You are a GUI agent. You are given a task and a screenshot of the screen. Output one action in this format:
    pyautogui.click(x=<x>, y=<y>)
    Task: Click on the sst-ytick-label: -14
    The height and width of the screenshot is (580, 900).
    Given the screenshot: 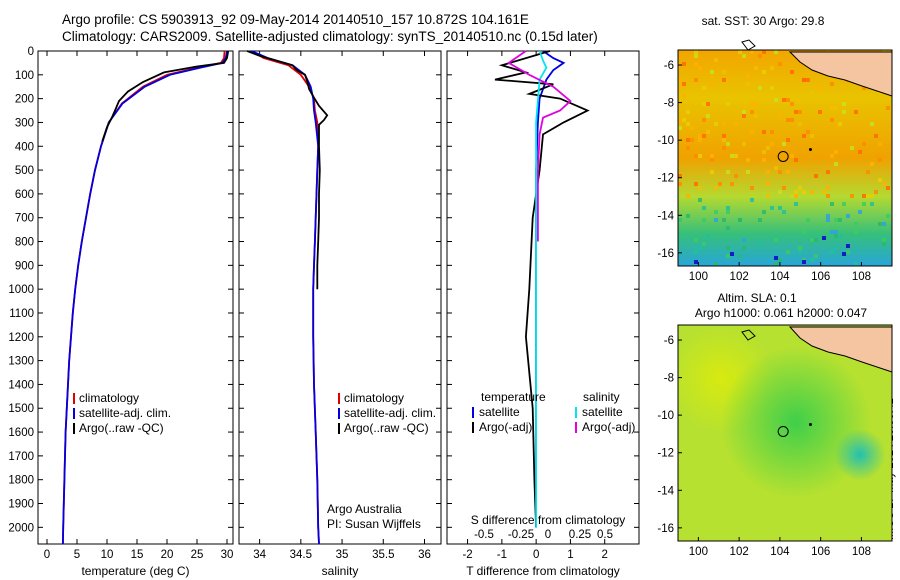 What is the action you would take?
    pyautogui.click(x=665, y=216)
    